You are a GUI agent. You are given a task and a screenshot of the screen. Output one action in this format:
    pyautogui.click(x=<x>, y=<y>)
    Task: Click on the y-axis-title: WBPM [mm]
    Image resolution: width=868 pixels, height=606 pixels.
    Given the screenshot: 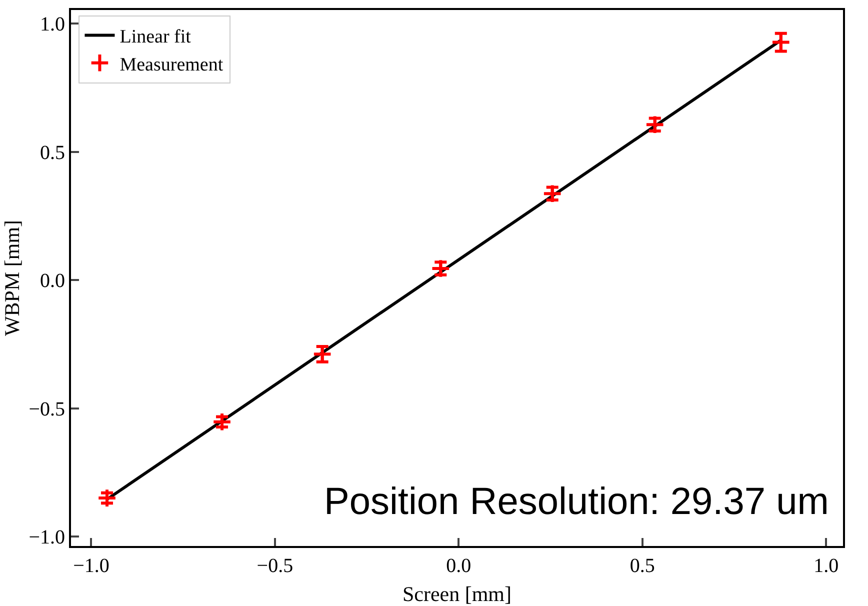 What is the action you would take?
    pyautogui.click(x=12, y=278)
    